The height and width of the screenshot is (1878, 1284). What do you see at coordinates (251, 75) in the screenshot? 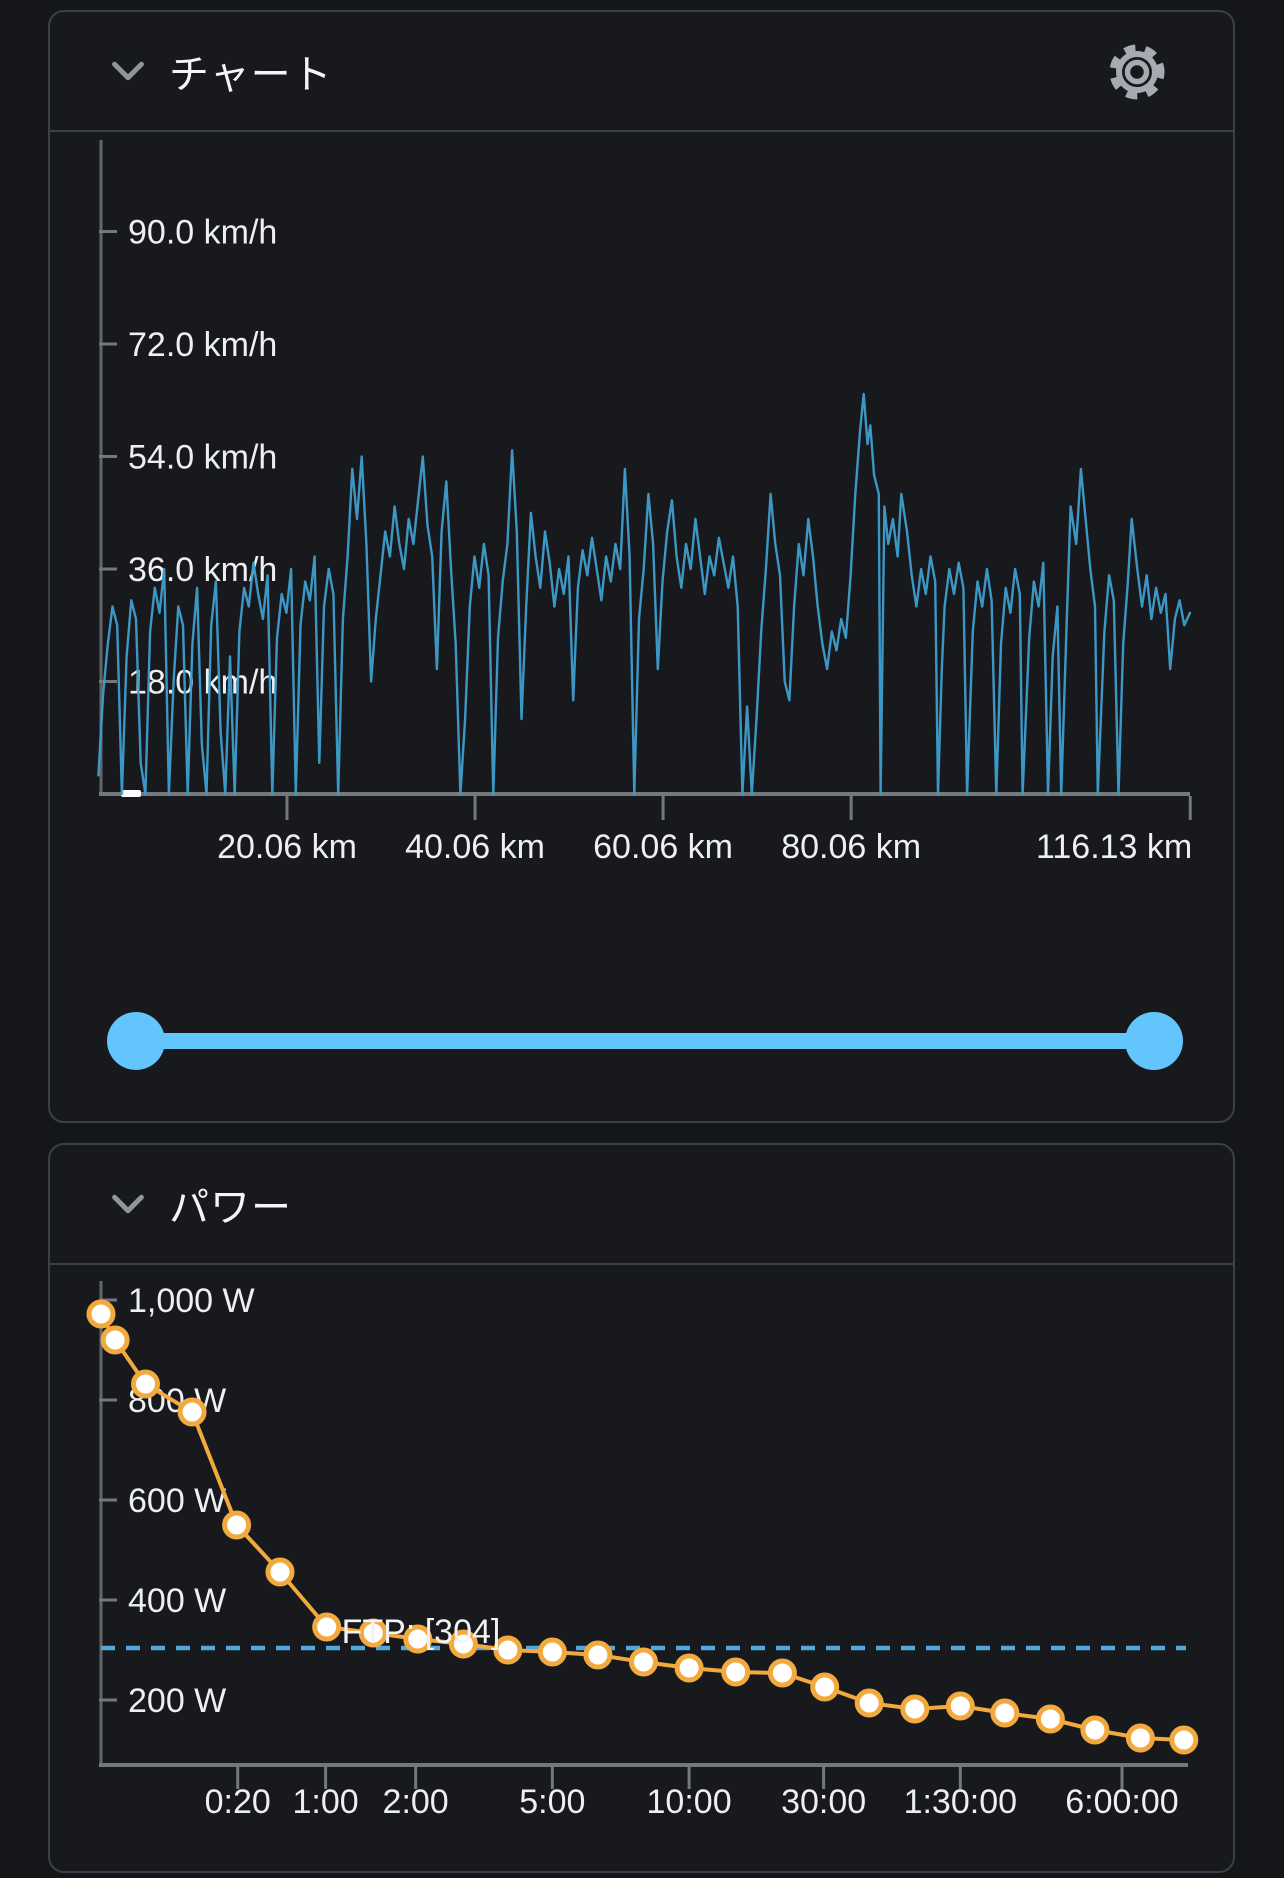
I see `chart-card-title: チャート` at bounding box center [251, 75].